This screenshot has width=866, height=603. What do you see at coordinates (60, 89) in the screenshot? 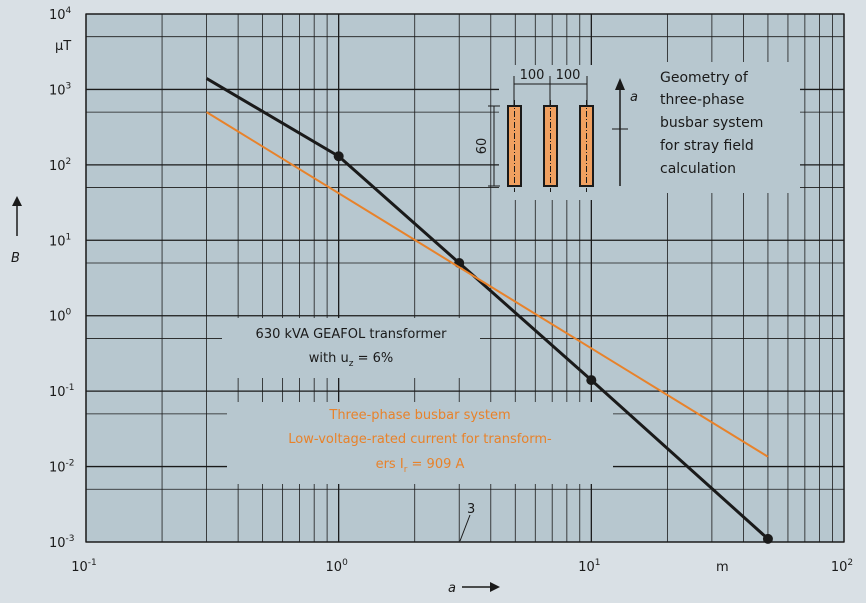
I see `y-tick-label: 10³` at bounding box center [60, 89].